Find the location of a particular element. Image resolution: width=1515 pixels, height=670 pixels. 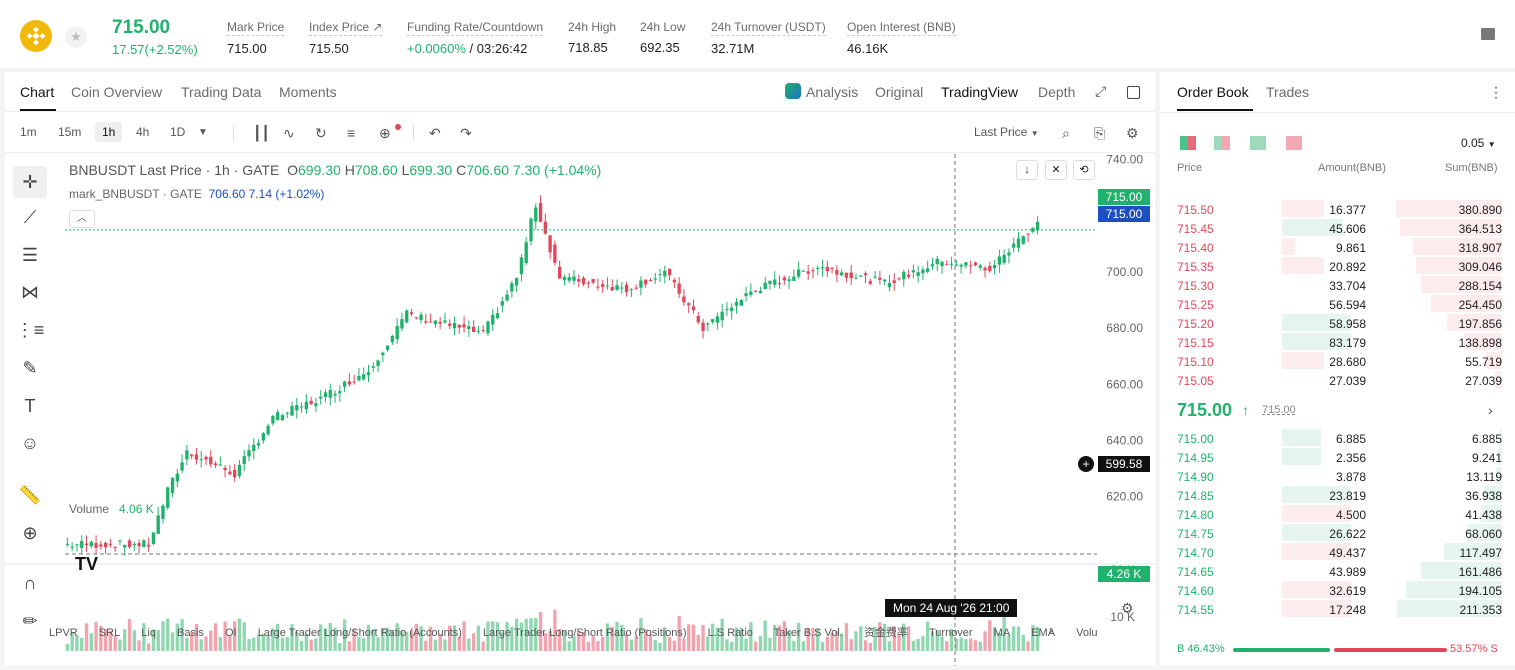

indicator-ma: MA is located at coordinates (1002, 633).